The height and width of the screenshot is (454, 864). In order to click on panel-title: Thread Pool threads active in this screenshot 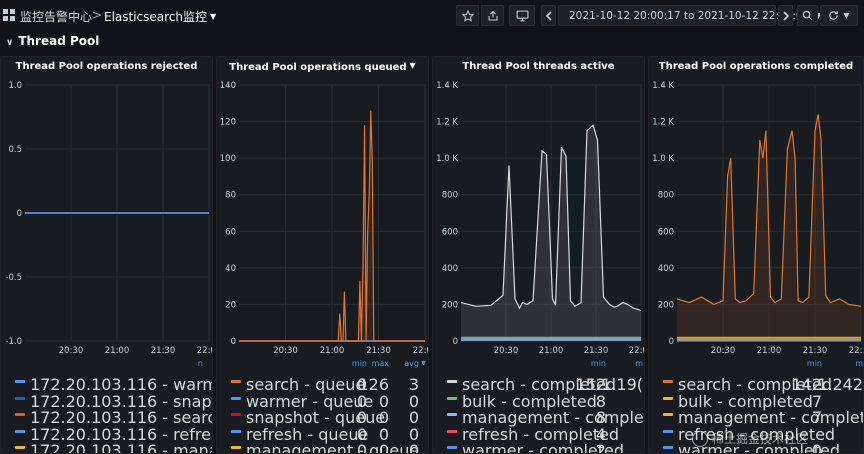, I will do `click(538, 66)`.